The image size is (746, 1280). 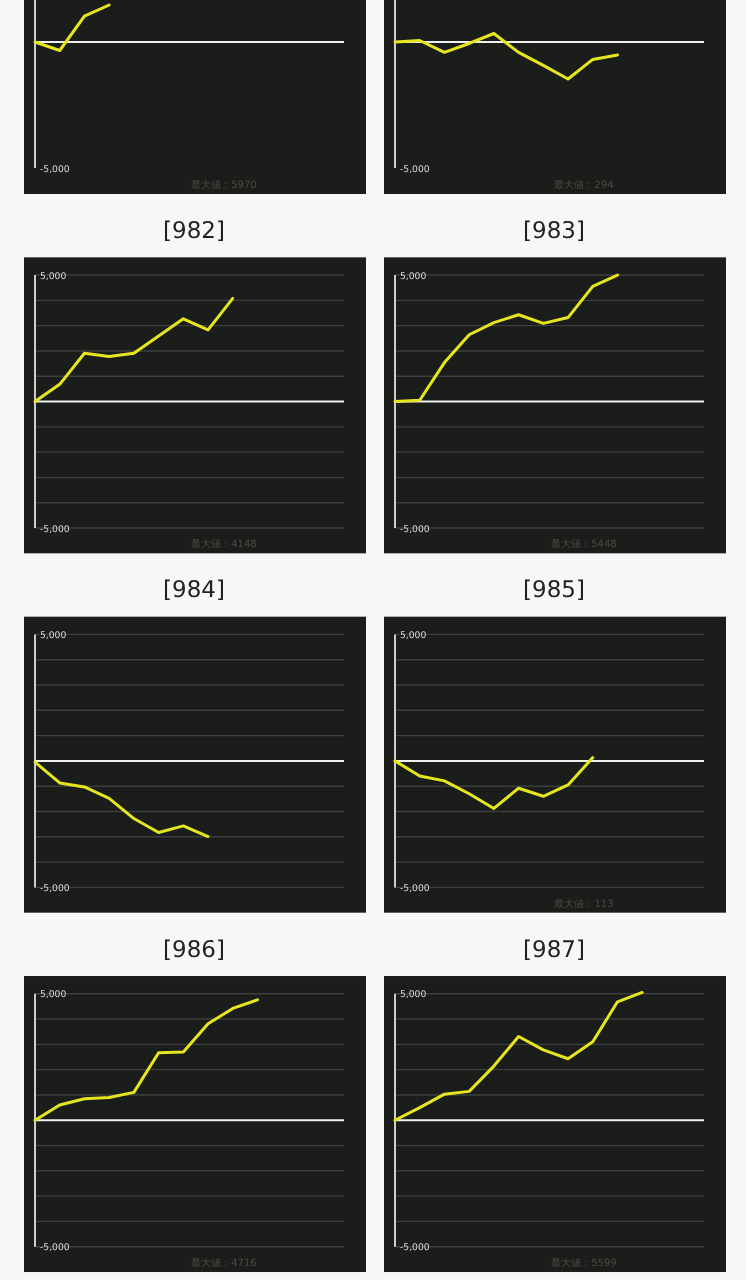 What do you see at coordinates (554, 948) in the screenshot?
I see `text: [987]` at bounding box center [554, 948].